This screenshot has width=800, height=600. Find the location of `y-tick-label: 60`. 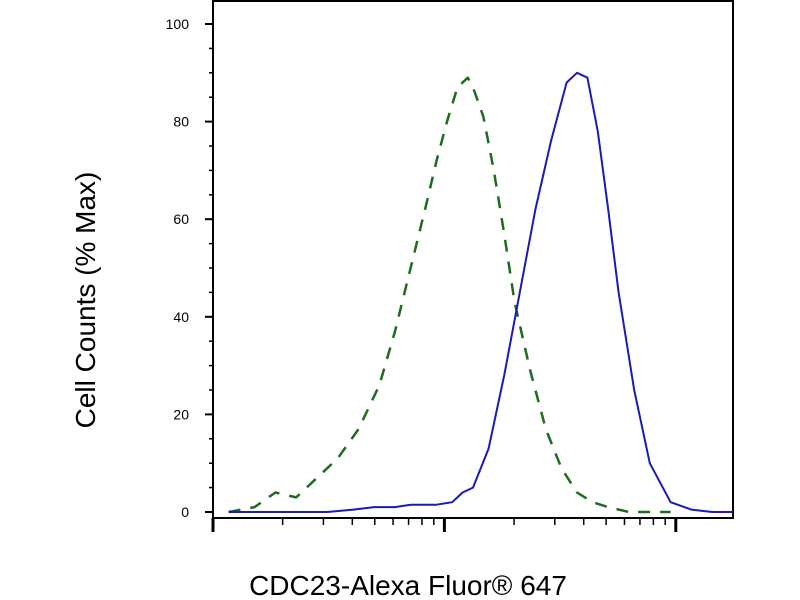

y-tick-label: 60 is located at coordinates (181, 219).